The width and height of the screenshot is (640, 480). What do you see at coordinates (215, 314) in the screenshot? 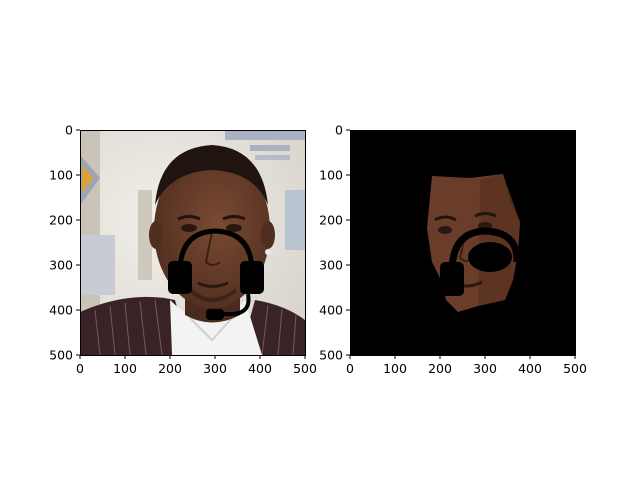
I see `left-headset-mic` at bounding box center [215, 314].